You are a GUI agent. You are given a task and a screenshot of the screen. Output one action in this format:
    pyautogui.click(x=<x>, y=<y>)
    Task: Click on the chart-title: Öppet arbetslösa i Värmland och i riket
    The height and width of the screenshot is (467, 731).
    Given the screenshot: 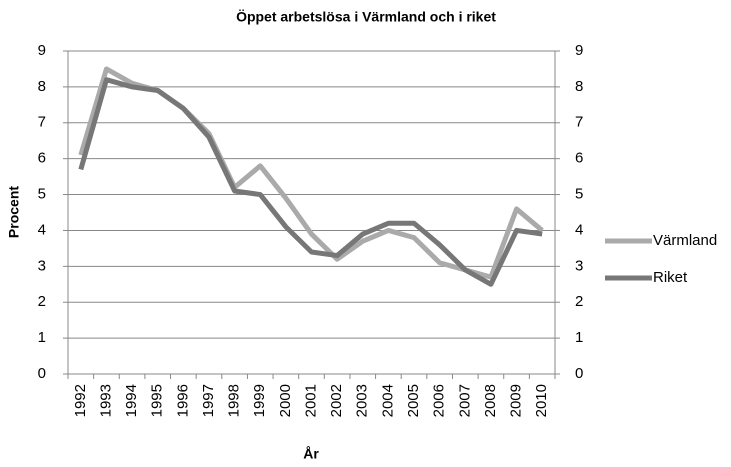 What is the action you would take?
    pyautogui.click(x=366, y=17)
    